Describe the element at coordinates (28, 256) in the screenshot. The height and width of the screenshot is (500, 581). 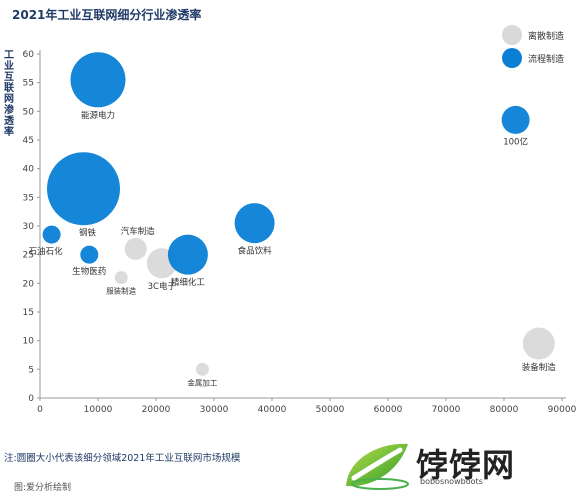
I see `y-tick-label: 25` at that location.